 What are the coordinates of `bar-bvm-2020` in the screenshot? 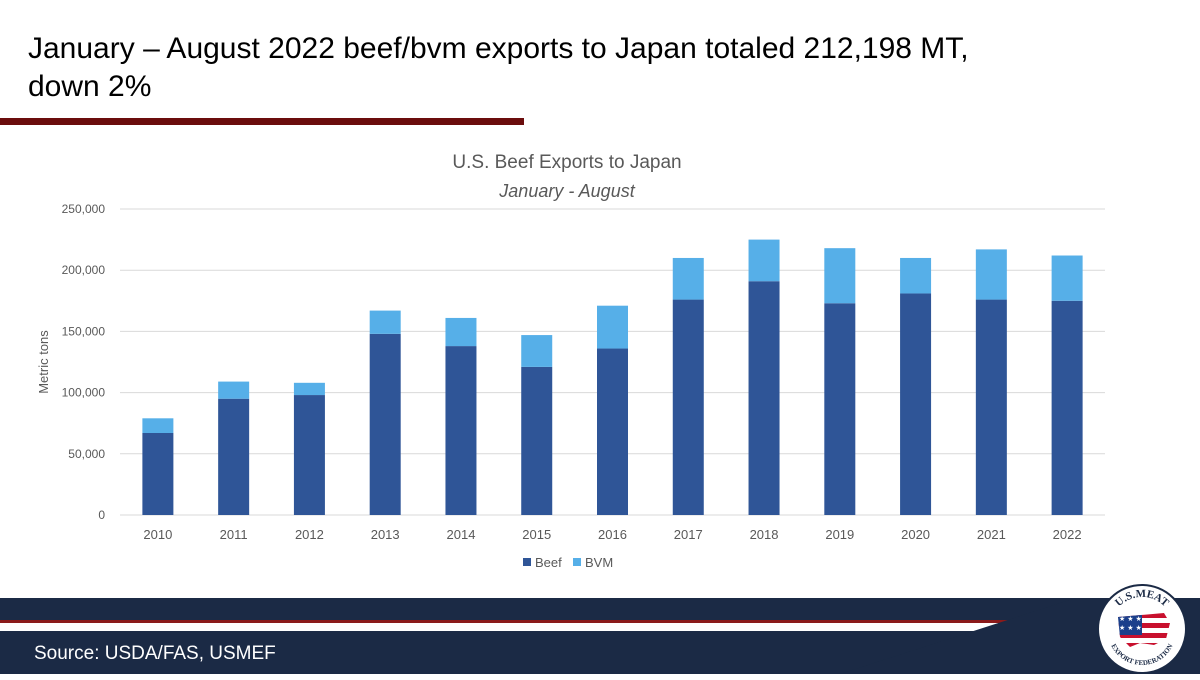 It's located at (916, 275).